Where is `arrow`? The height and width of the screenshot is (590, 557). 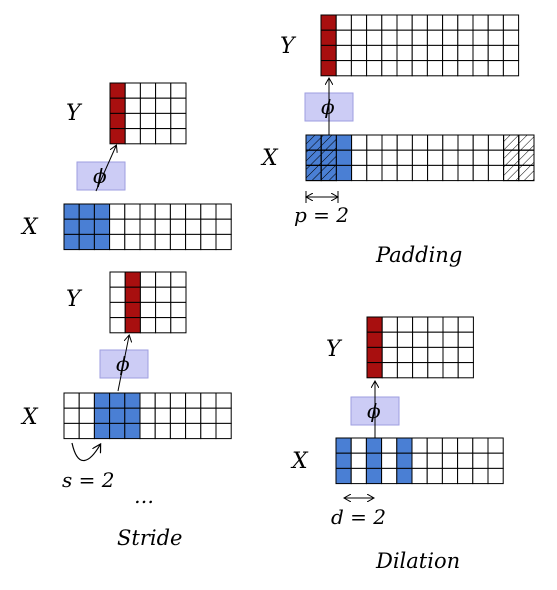 arrow is located at coordinates (105, 169).